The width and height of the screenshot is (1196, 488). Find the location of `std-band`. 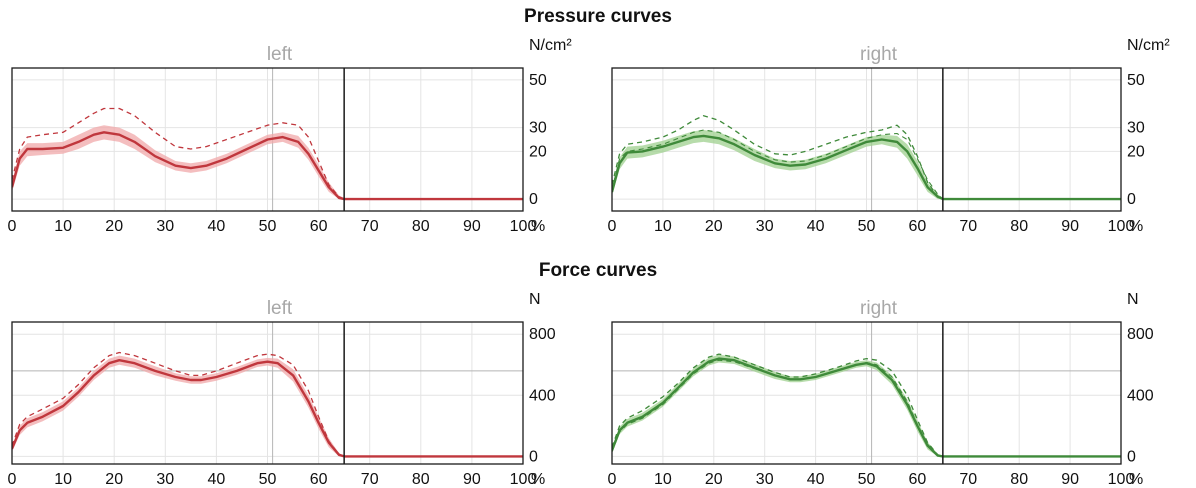

std-band is located at coordinates (267, 162).